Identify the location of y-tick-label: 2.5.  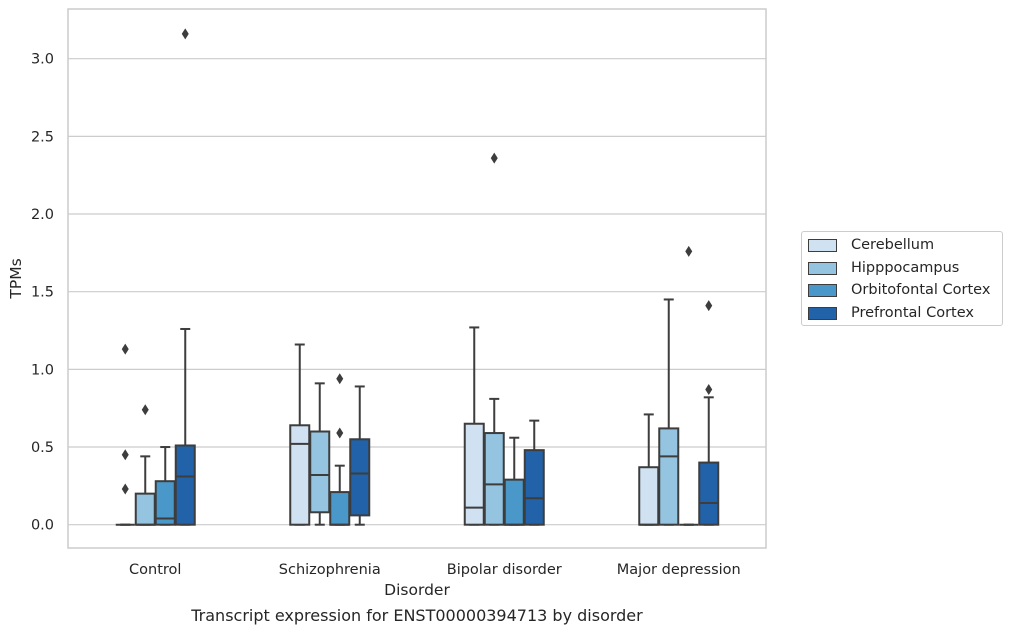
(42, 137).